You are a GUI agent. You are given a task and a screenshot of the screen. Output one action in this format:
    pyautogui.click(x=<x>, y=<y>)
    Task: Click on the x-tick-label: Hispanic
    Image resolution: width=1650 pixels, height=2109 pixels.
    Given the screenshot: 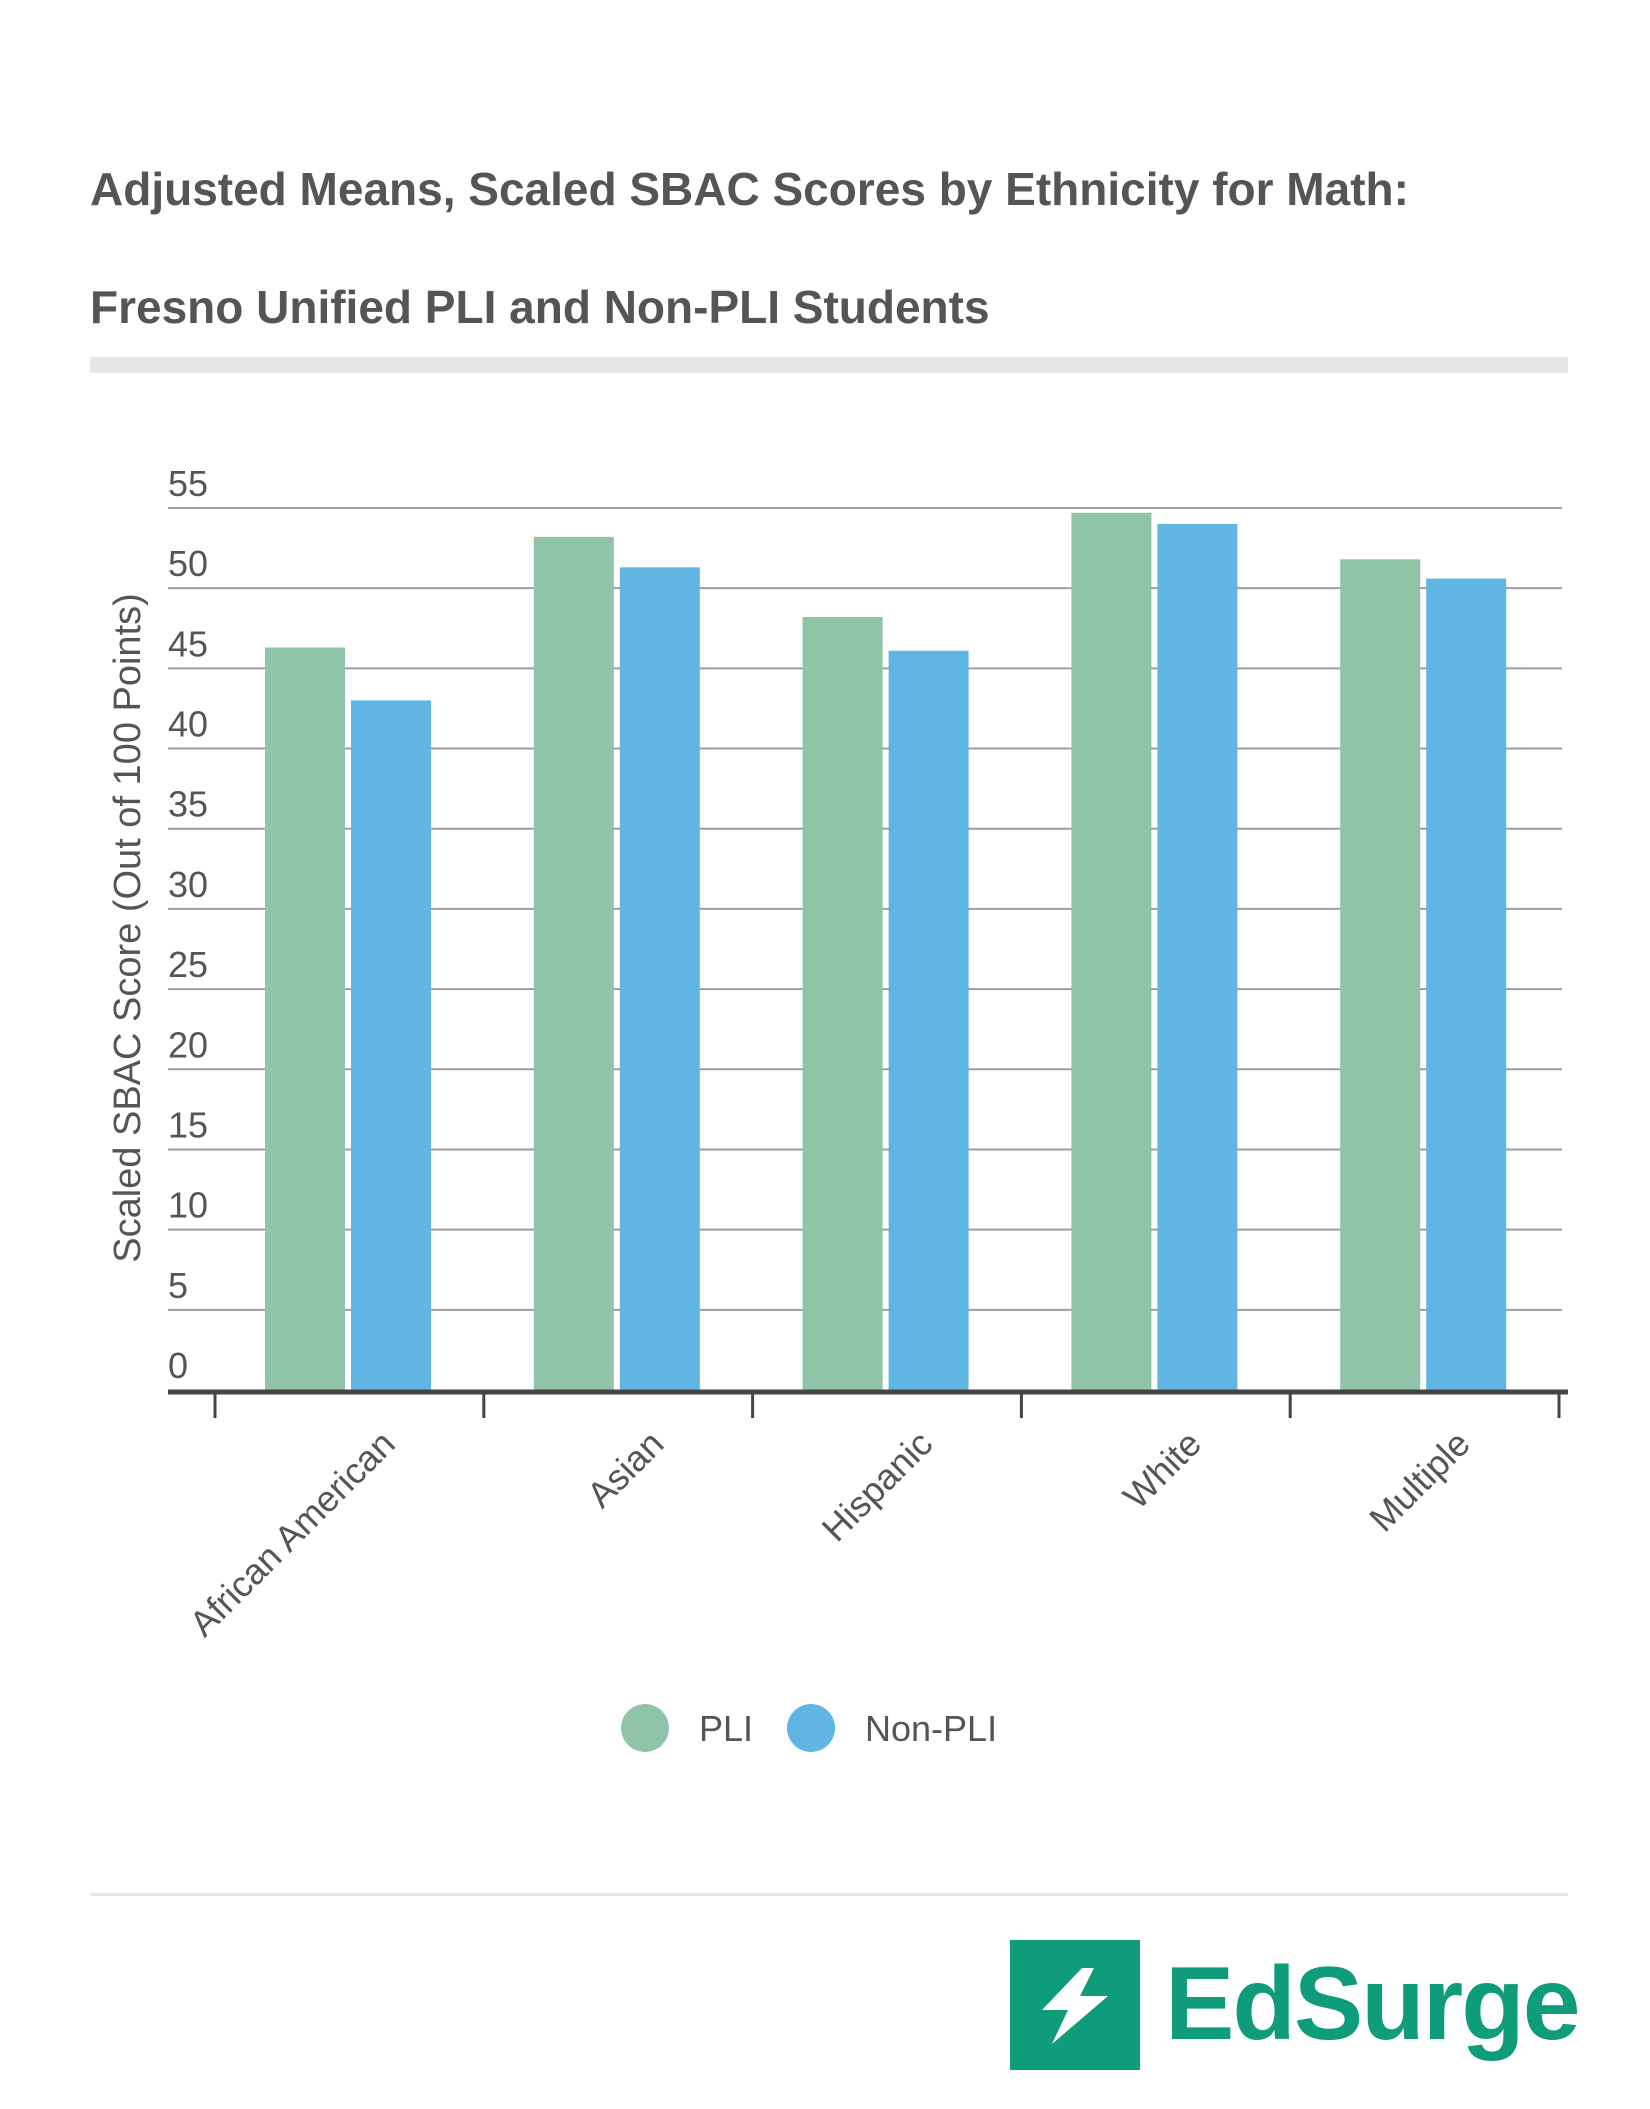 What is the action you would take?
    pyautogui.click(x=877, y=1486)
    